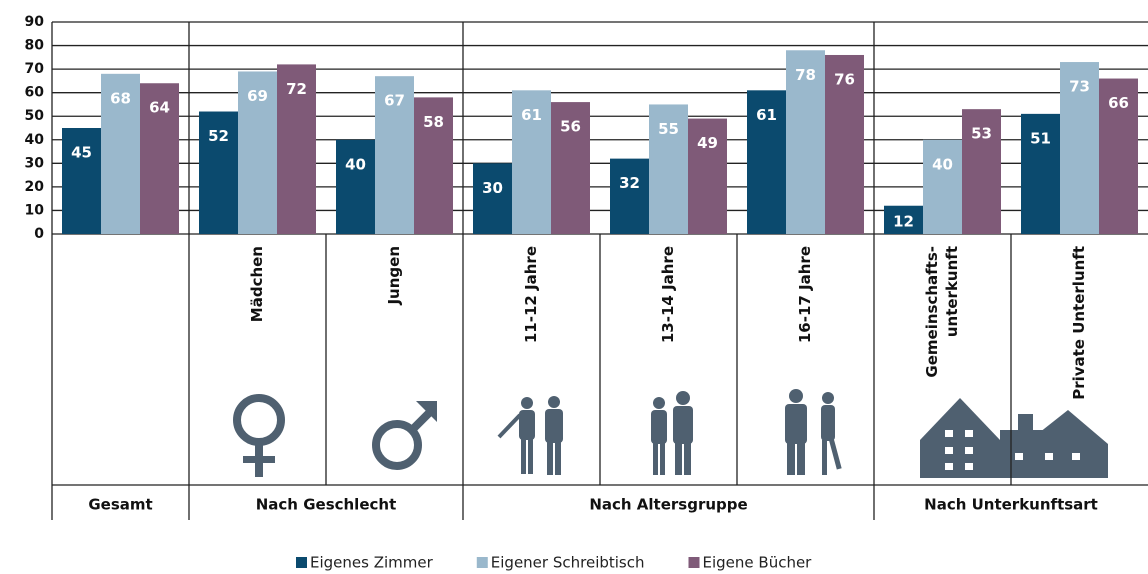 The image size is (1148, 574). What do you see at coordinates (1040, 138) in the screenshot?
I see `value-label: 51` at bounding box center [1040, 138].